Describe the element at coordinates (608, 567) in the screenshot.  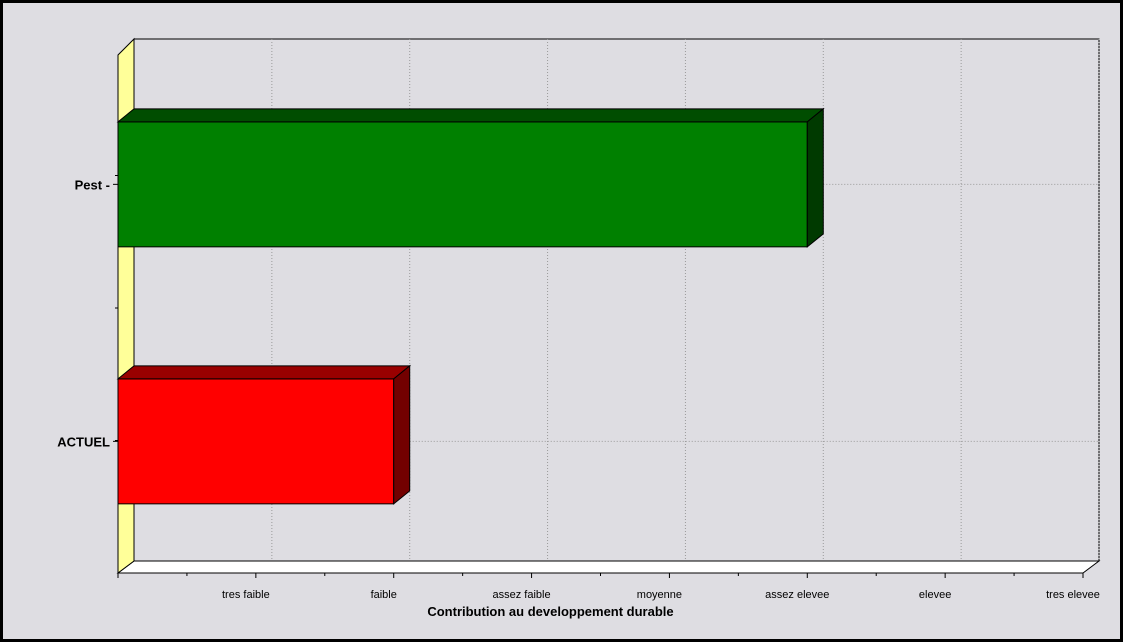
I see `chart-floor` at that location.